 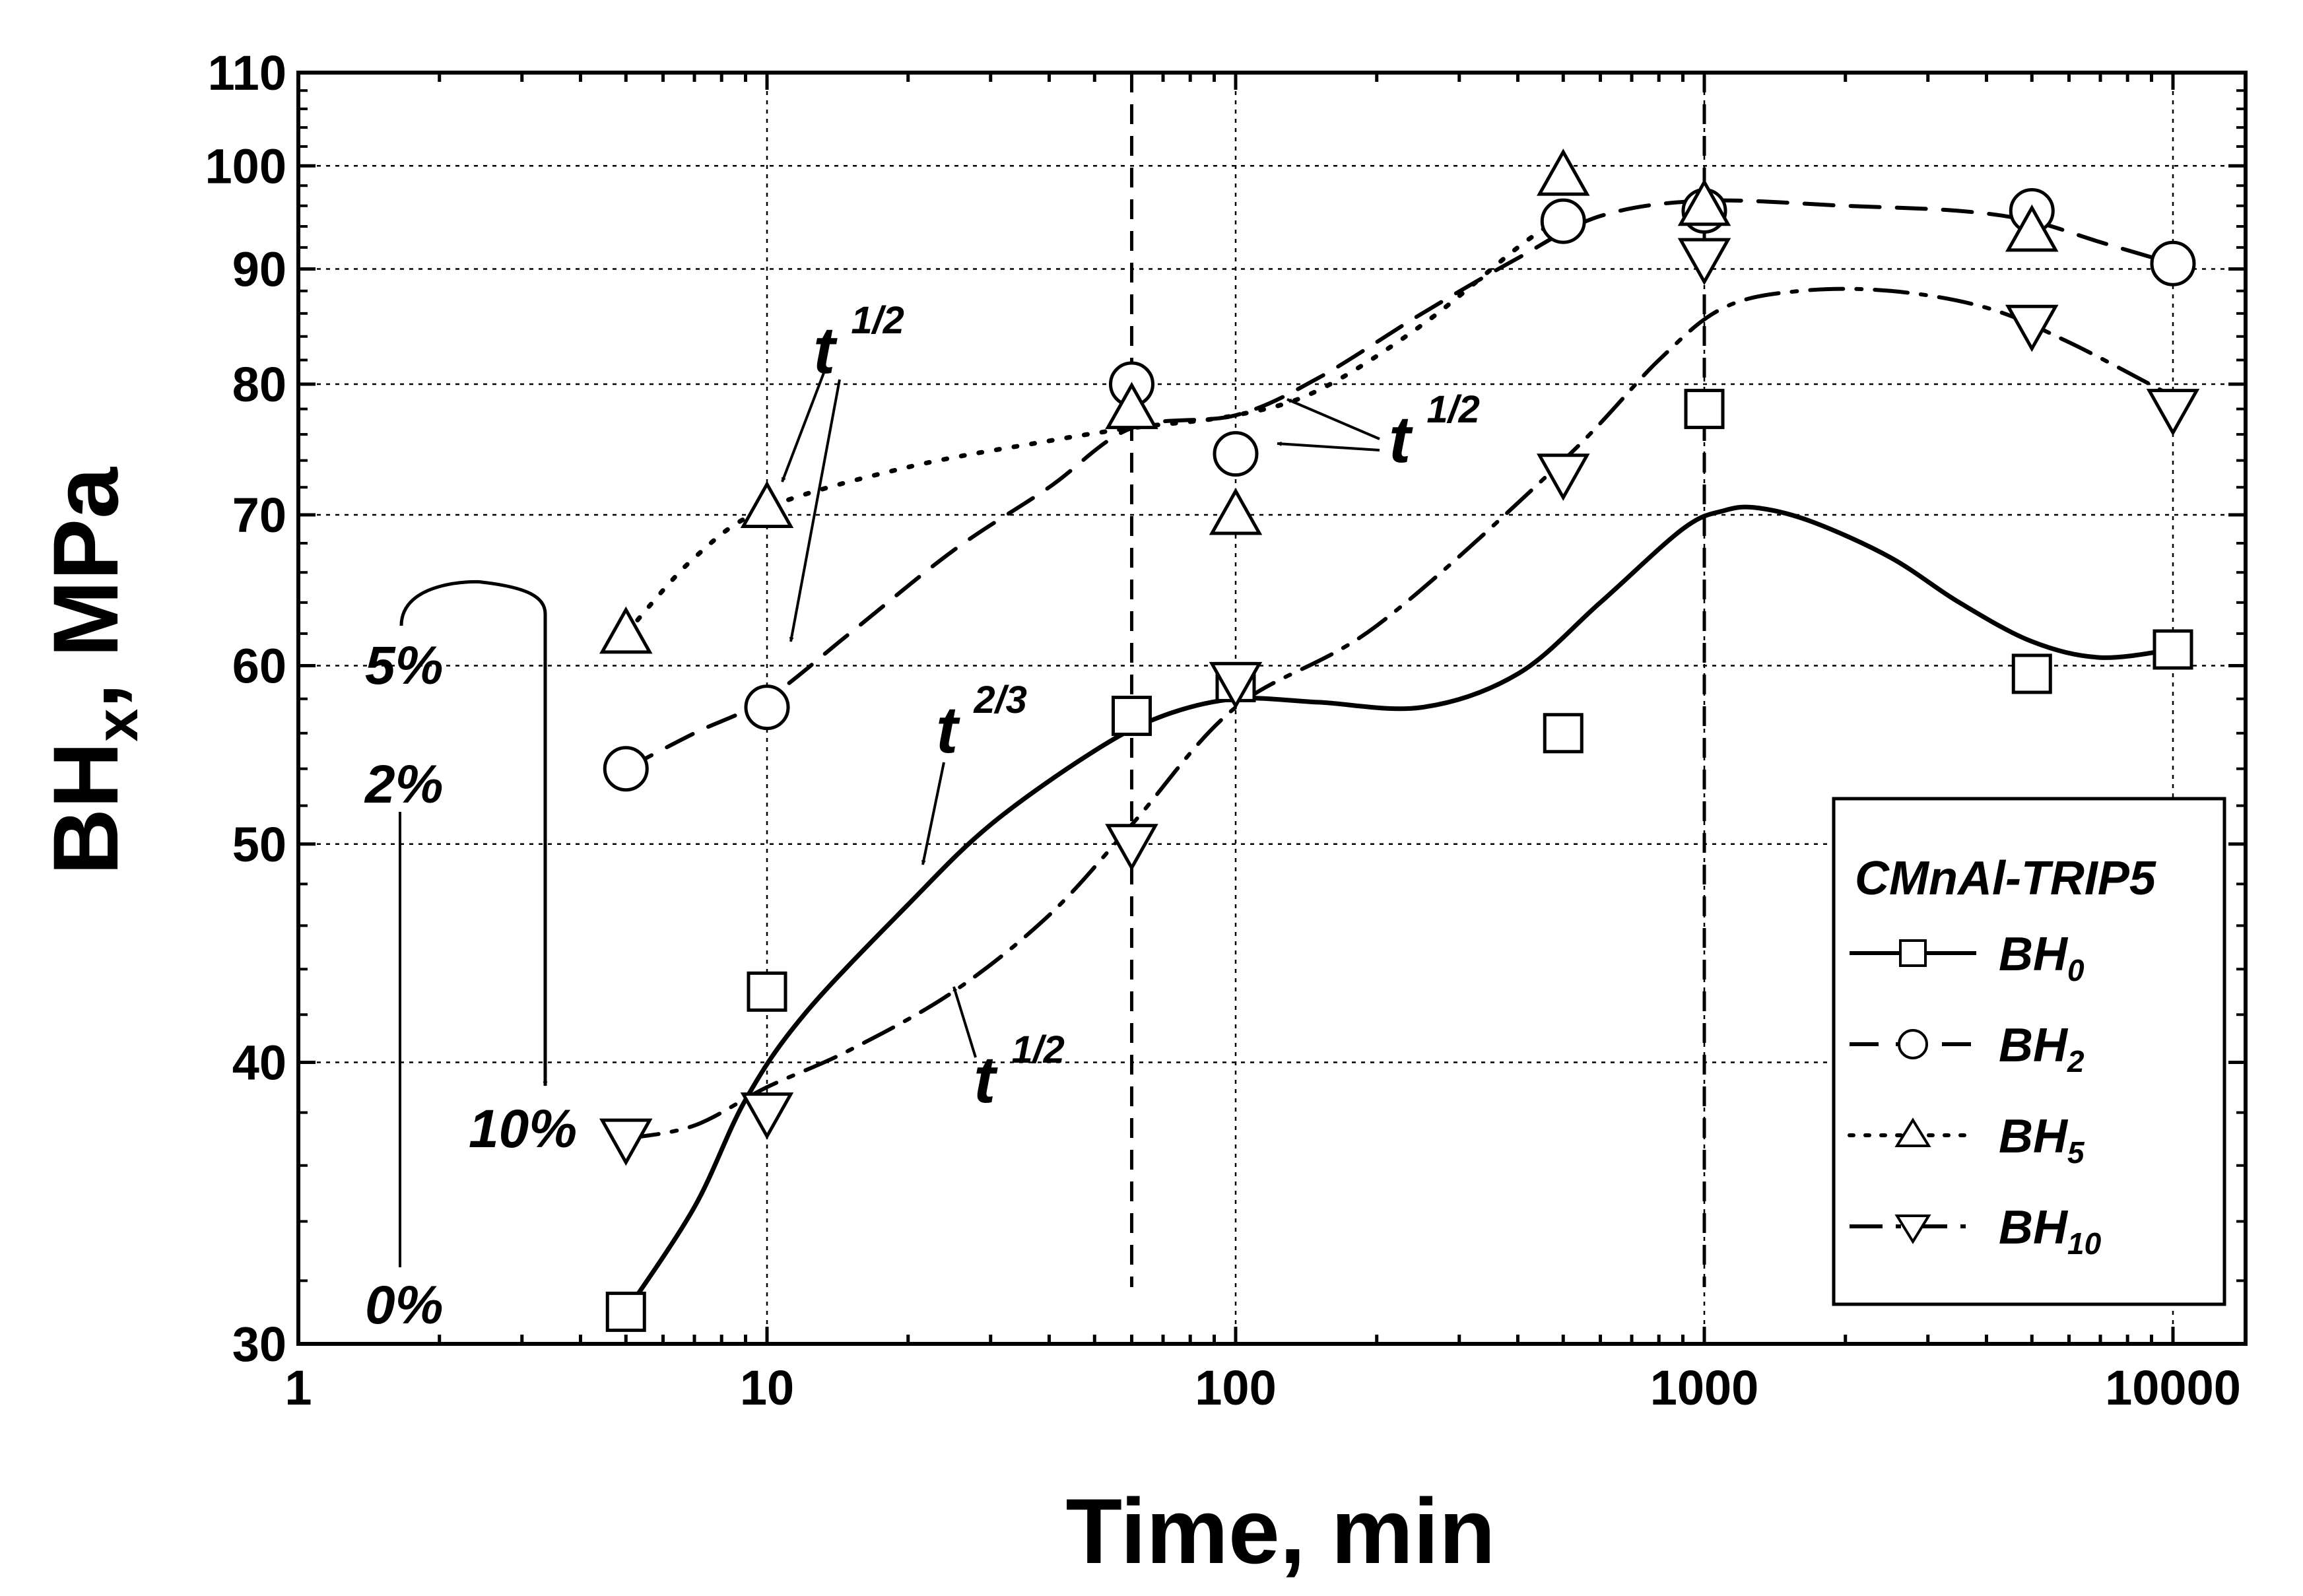 I want to click on y-axis-title-sub: x, so click(x=117, y=726).